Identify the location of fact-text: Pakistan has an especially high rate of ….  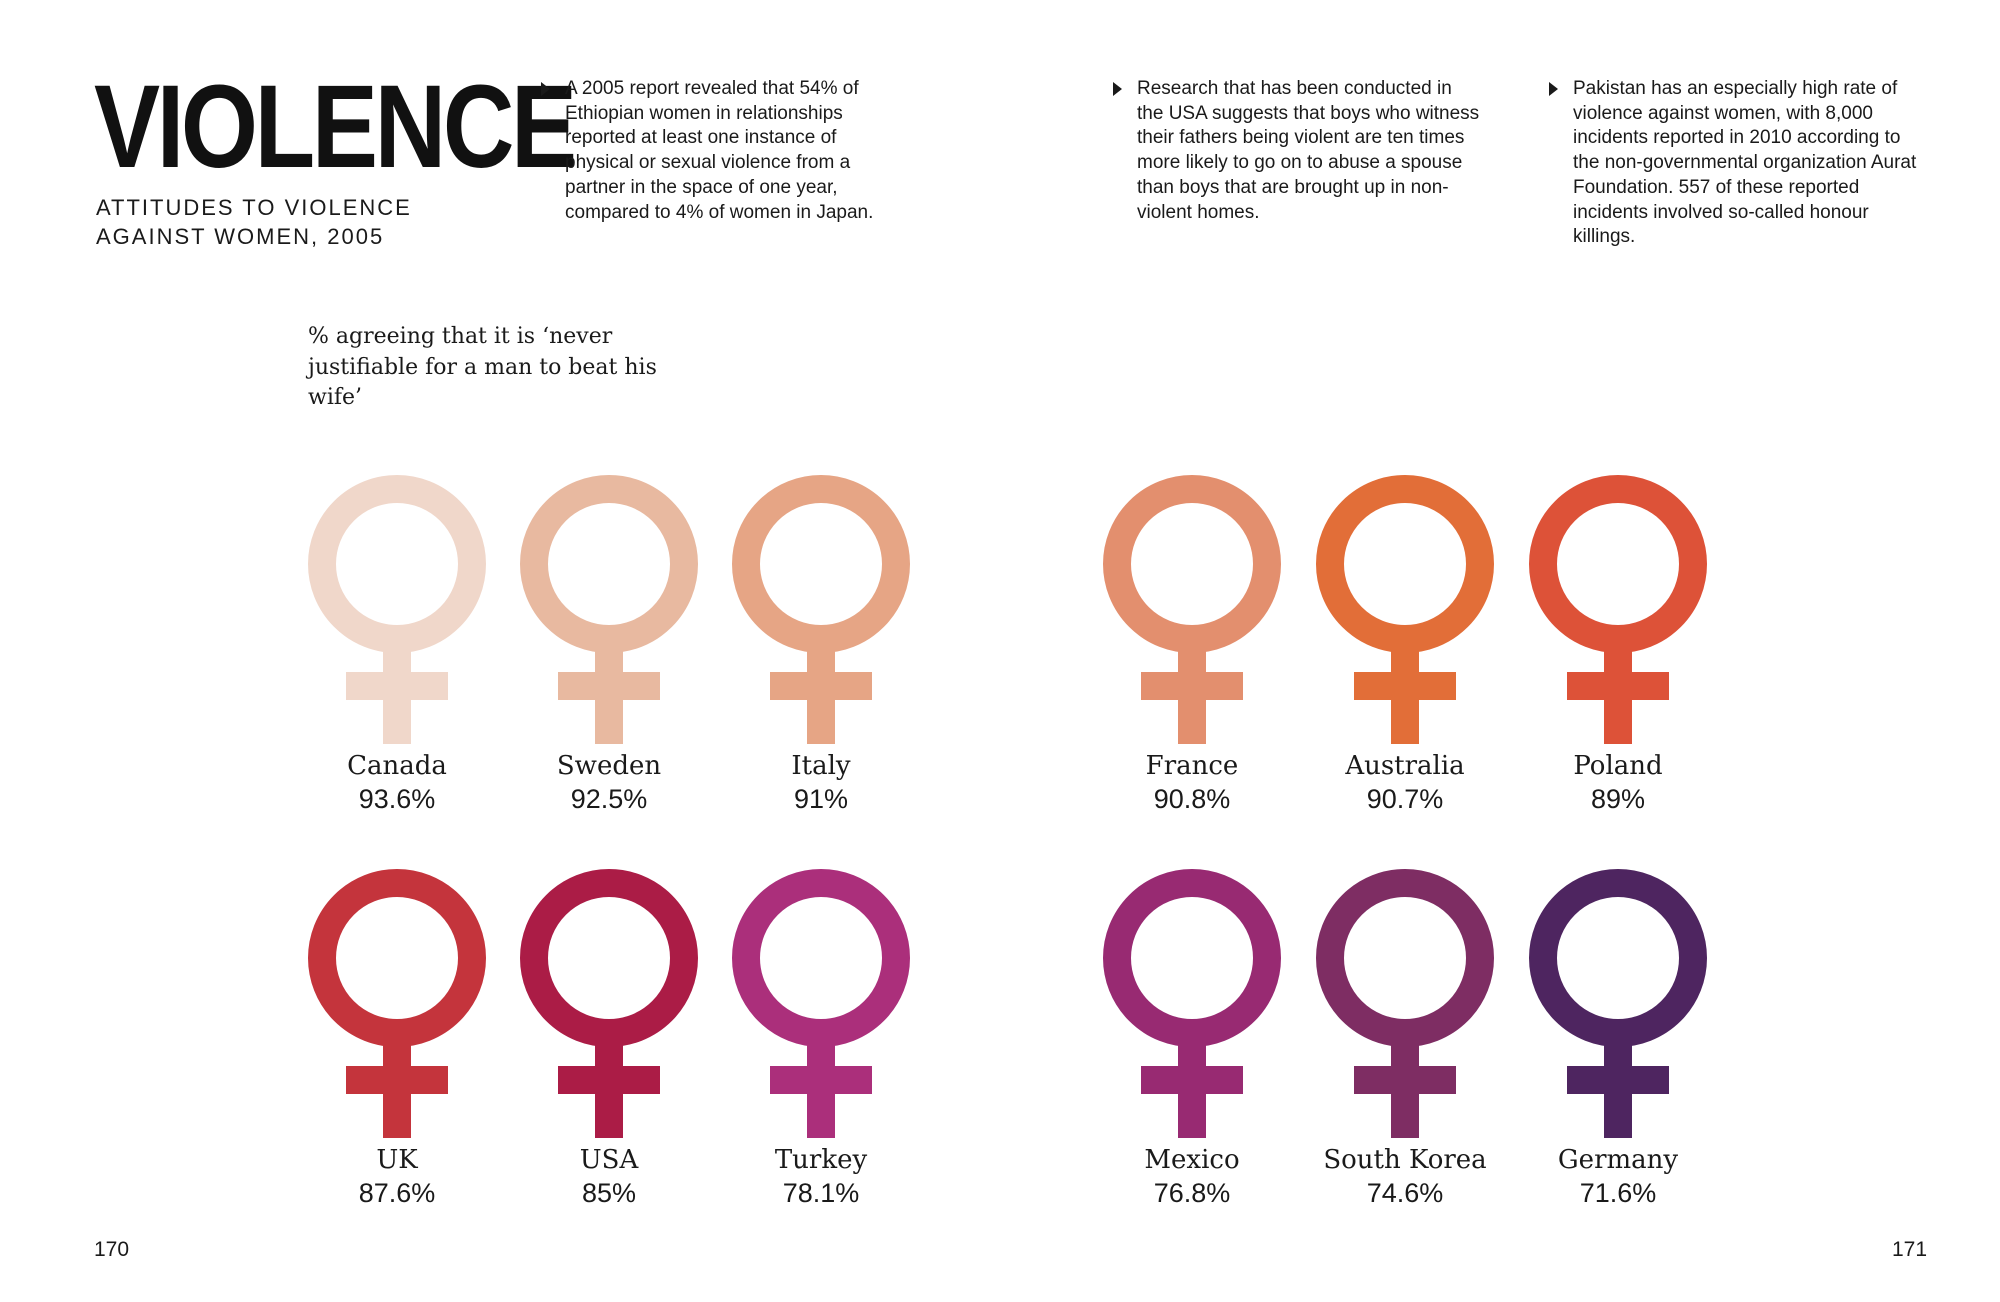
(1745, 163).